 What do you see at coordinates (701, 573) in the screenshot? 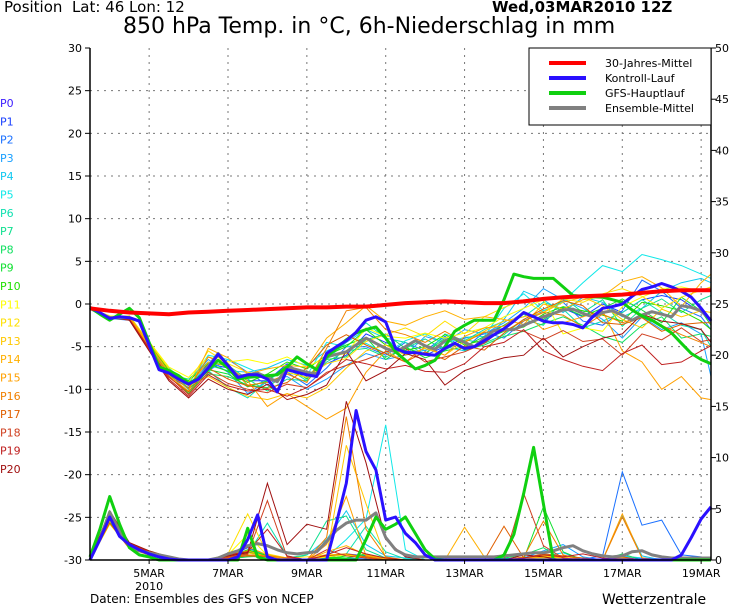
I see `x-tick-label: 19MAR` at bounding box center [701, 573].